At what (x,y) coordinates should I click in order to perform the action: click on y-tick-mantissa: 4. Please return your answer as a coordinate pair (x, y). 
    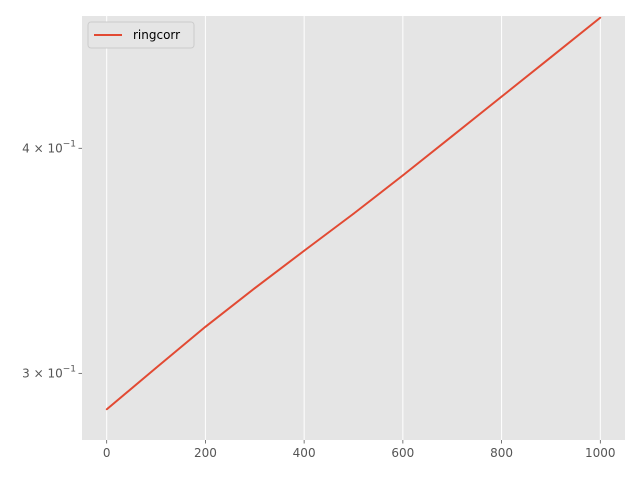
    Looking at the image, I should click on (26, 148).